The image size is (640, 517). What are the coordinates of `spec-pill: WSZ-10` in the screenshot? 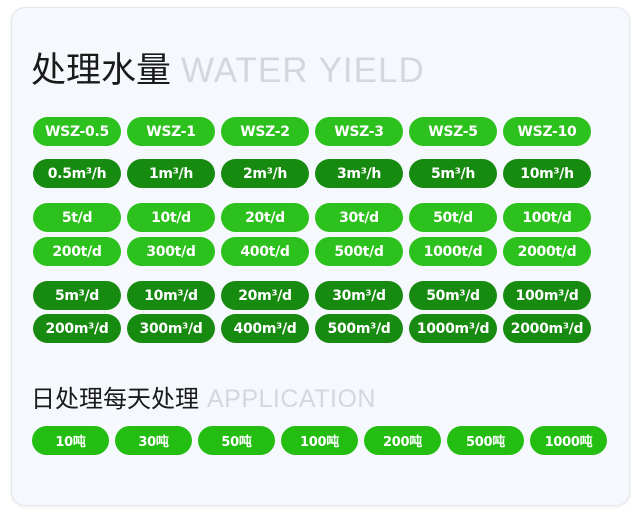 It's located at (547, 131).